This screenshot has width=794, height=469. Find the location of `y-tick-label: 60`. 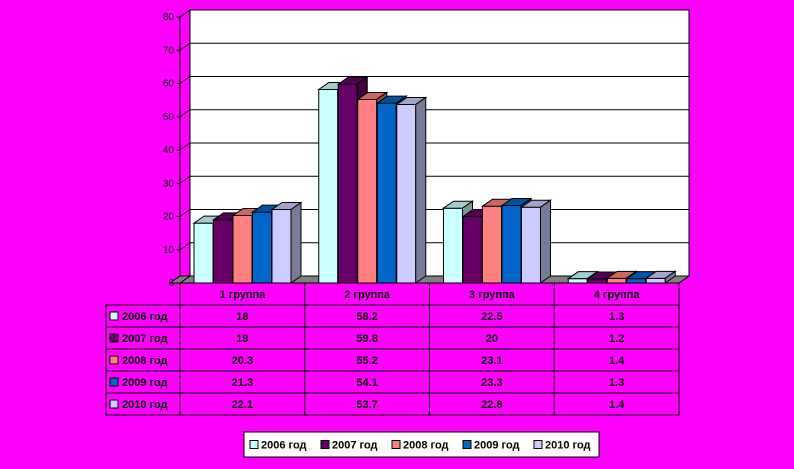

y-tick-label: 60 is located at coordinates (169, 84).